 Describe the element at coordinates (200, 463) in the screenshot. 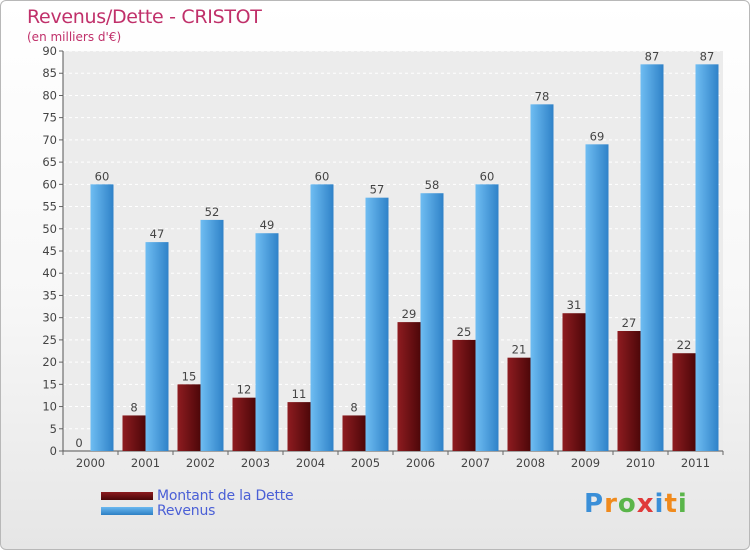

I see `x-tick-label: 2002` at that location.